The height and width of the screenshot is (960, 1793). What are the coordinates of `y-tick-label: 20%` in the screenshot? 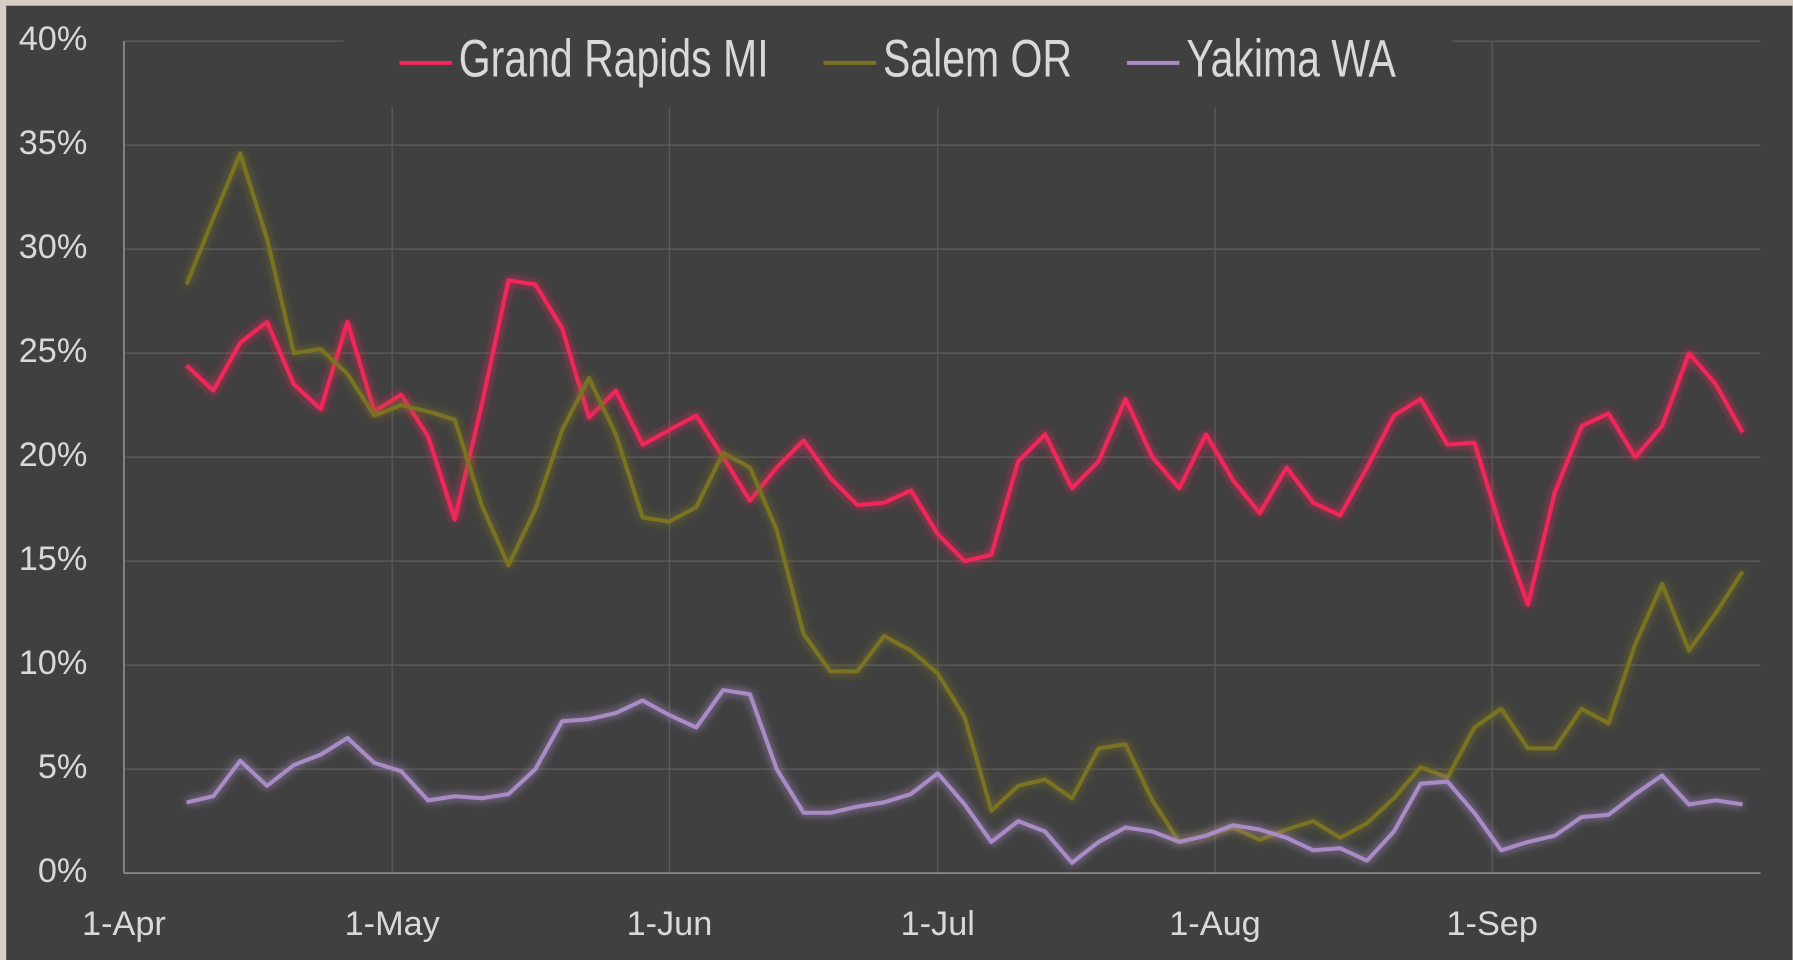 It's located at (53, 455).